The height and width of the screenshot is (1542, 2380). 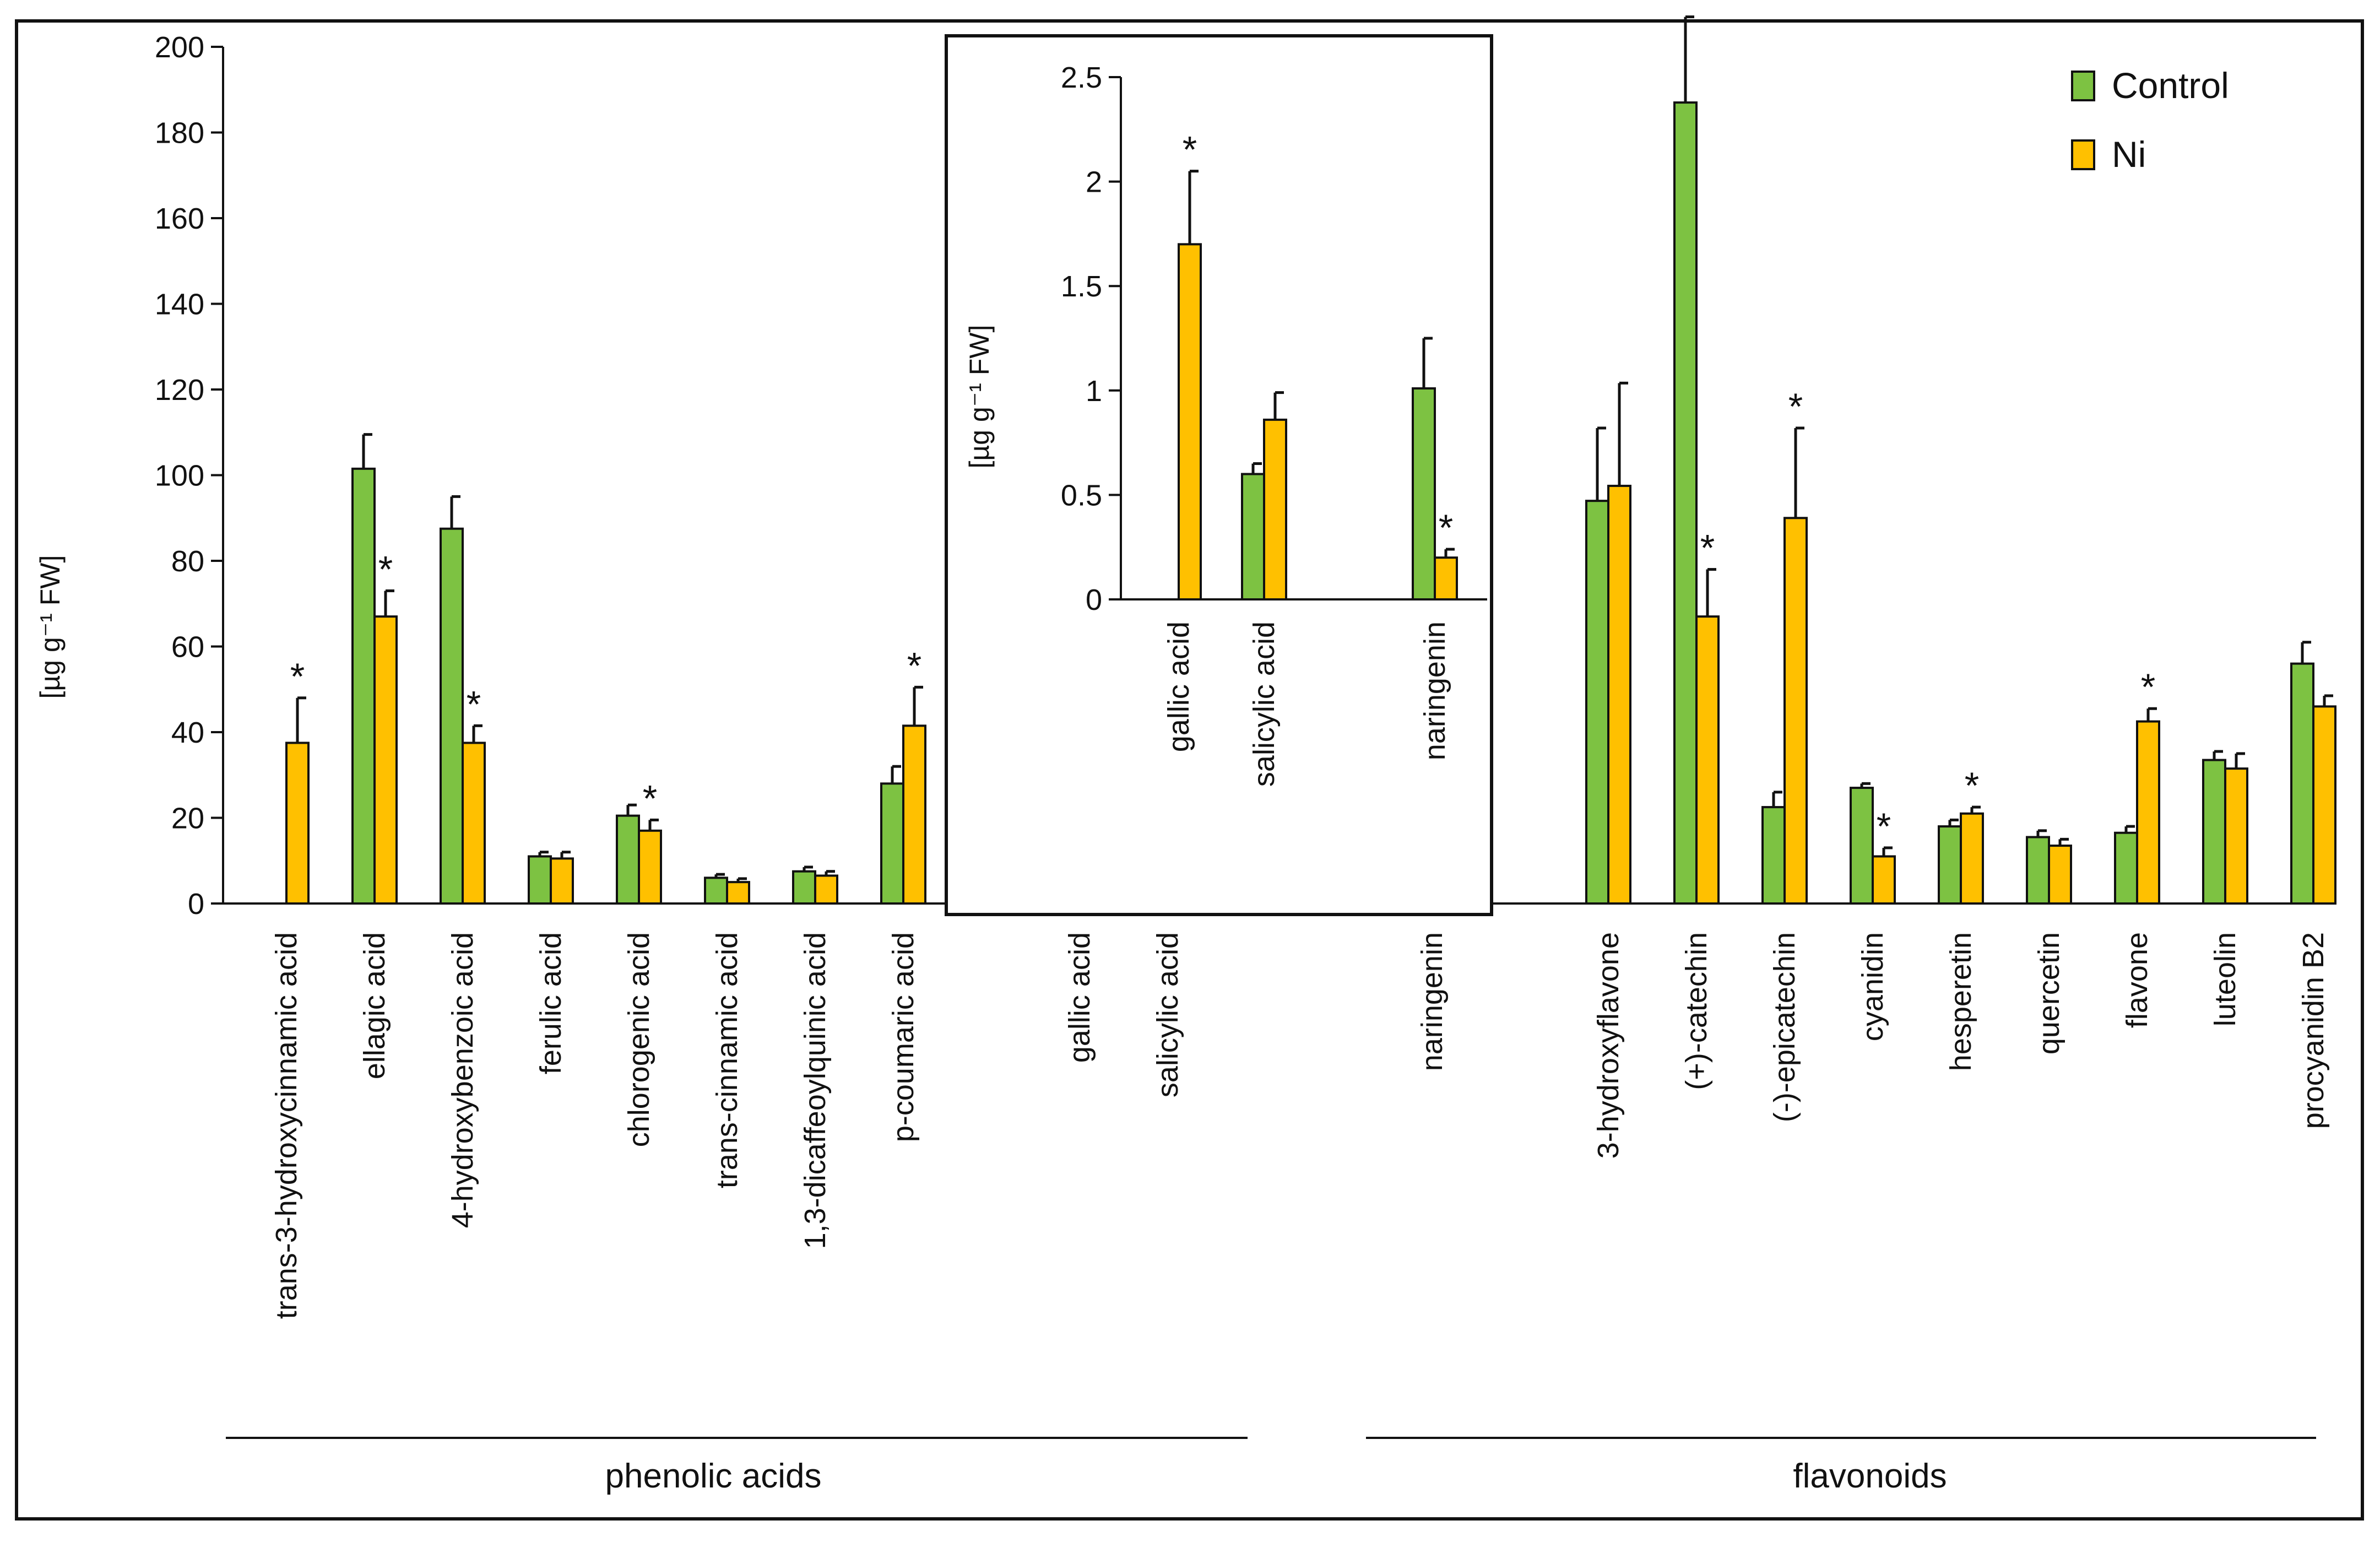 What do you see at coordinates (196, 904) in the screenshot?
I see `main-y-tick-label: 0` at bounding box center [196, 904].